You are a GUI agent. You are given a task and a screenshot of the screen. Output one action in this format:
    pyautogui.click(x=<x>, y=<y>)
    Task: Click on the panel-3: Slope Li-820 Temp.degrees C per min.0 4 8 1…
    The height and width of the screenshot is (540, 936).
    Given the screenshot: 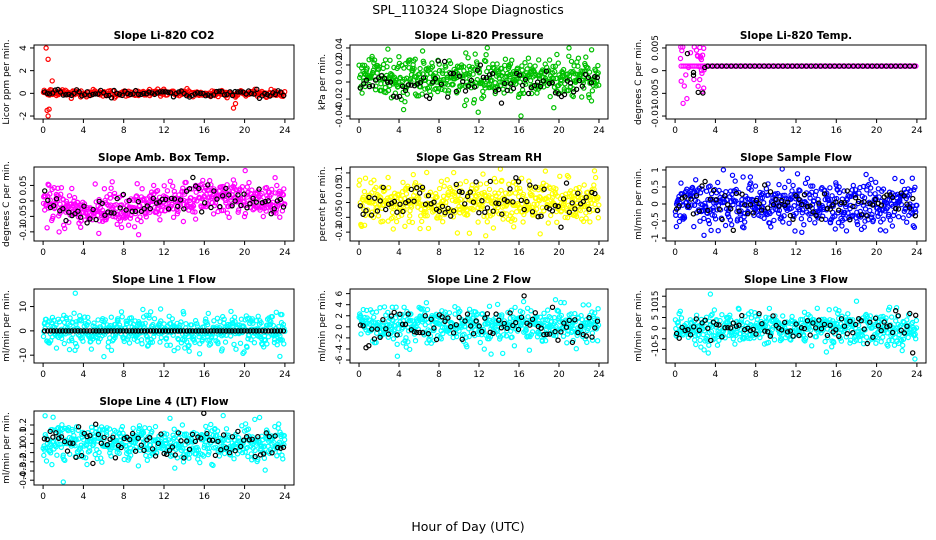 What is the action you would take?
    pyautogui.click(x=780, y=83)
    